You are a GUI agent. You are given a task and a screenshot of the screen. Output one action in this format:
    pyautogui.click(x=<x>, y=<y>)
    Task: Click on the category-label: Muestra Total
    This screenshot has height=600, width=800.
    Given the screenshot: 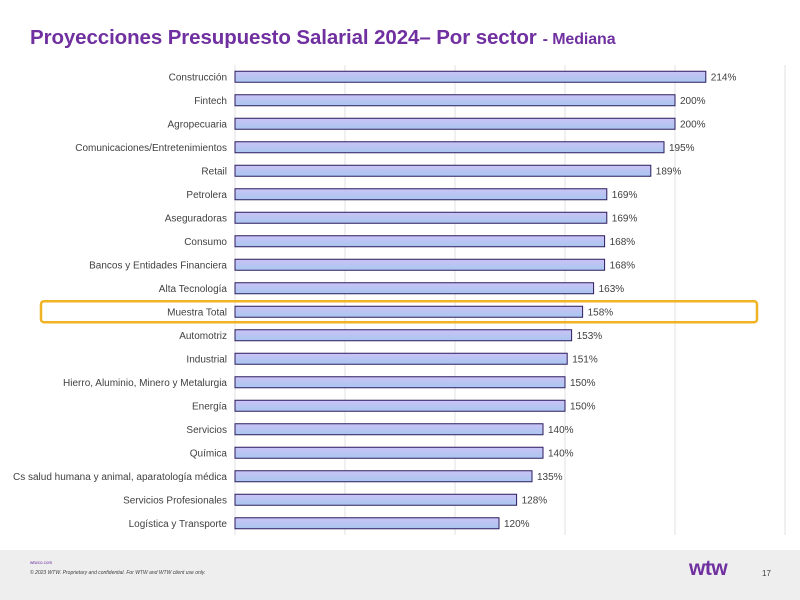 What is the action you would take?
    pyautogui.click(x=197, y=312)
    